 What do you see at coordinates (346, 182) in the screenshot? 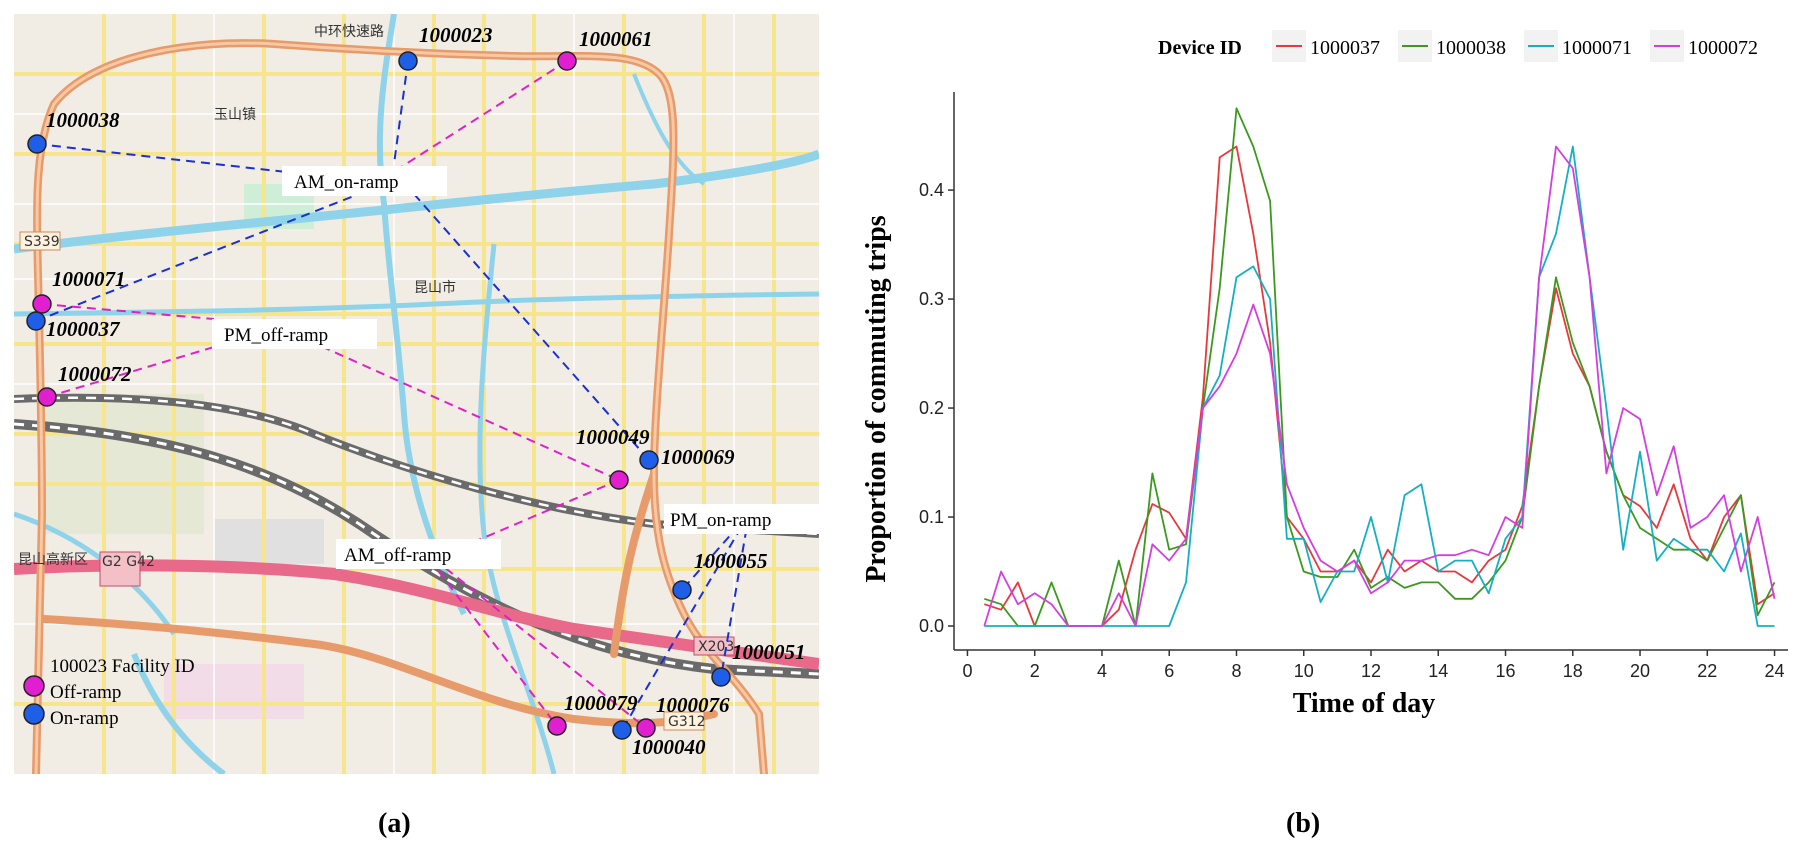
I see `am-on-ramp-label: AM_on-ramp` at bounding box center [346, 182].